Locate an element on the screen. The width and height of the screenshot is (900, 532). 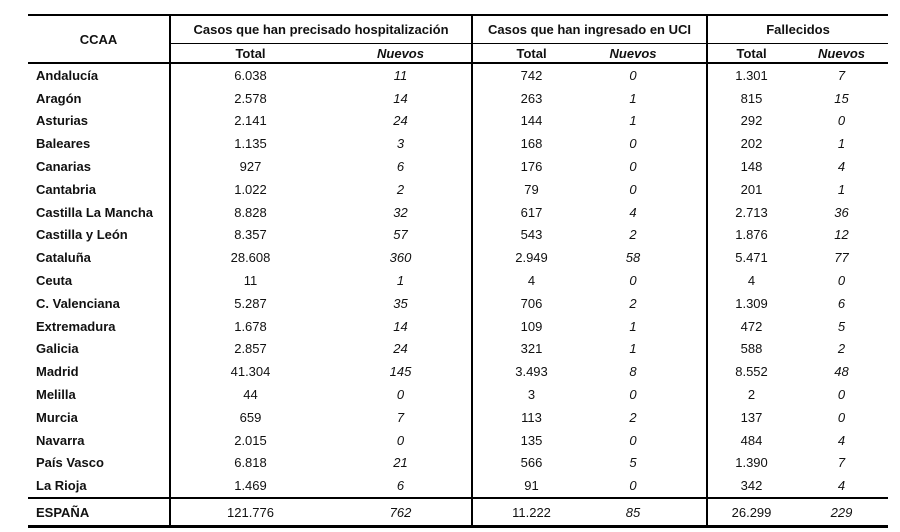
cell-fall_total: 472 is located at coordinates (751, 326).